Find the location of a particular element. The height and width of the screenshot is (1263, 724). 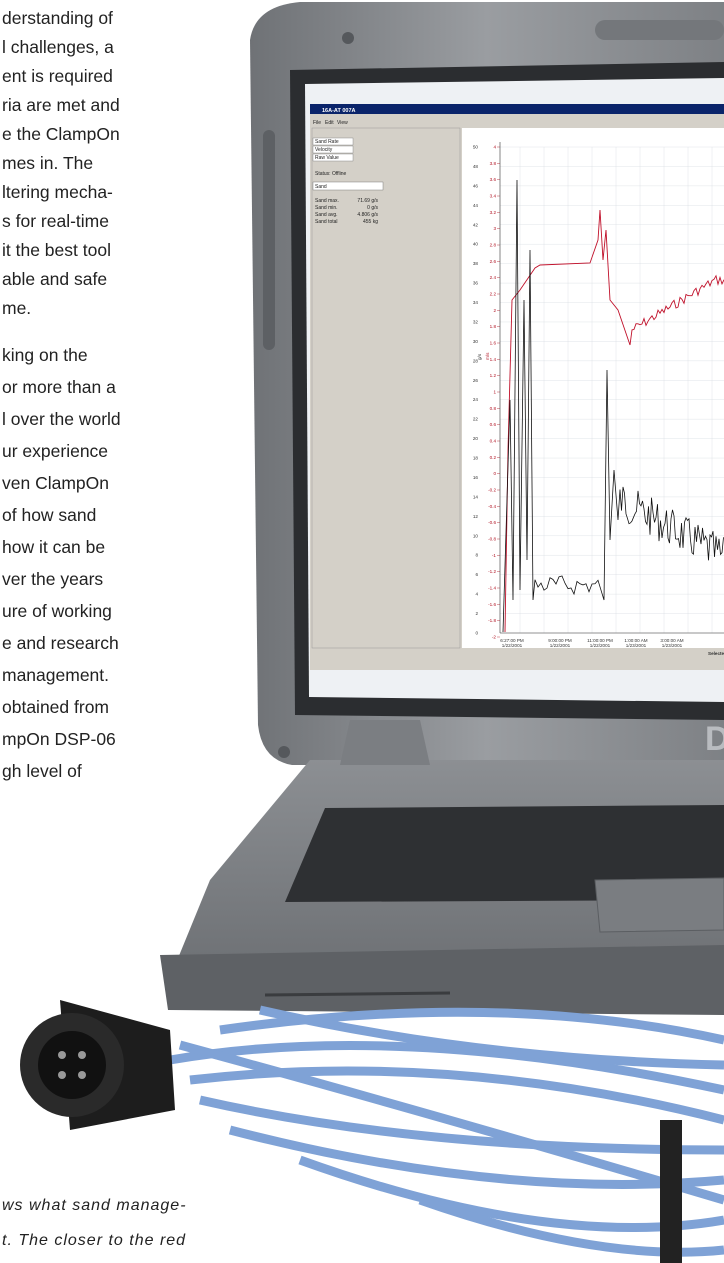

y-tick-label: 0 is located at coordinates (476, 633).